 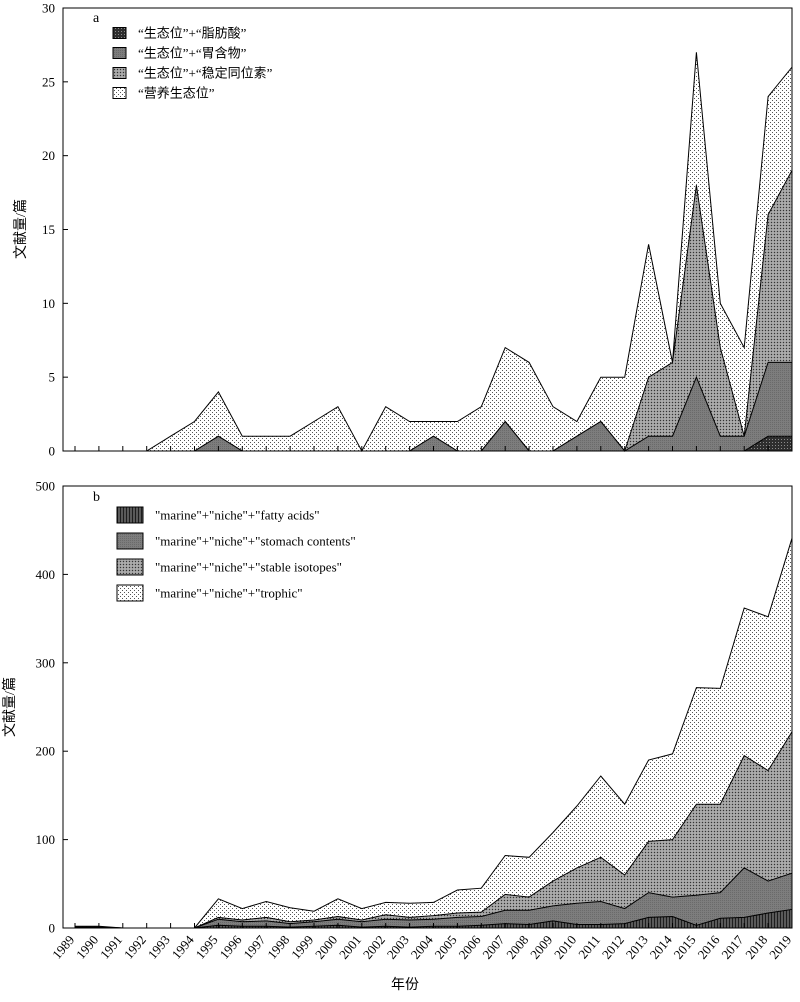 What do you see at coordinates (254, 947) in the screenshot?
I see `x-tick-label: 1997` at bounding box center [254, 947].